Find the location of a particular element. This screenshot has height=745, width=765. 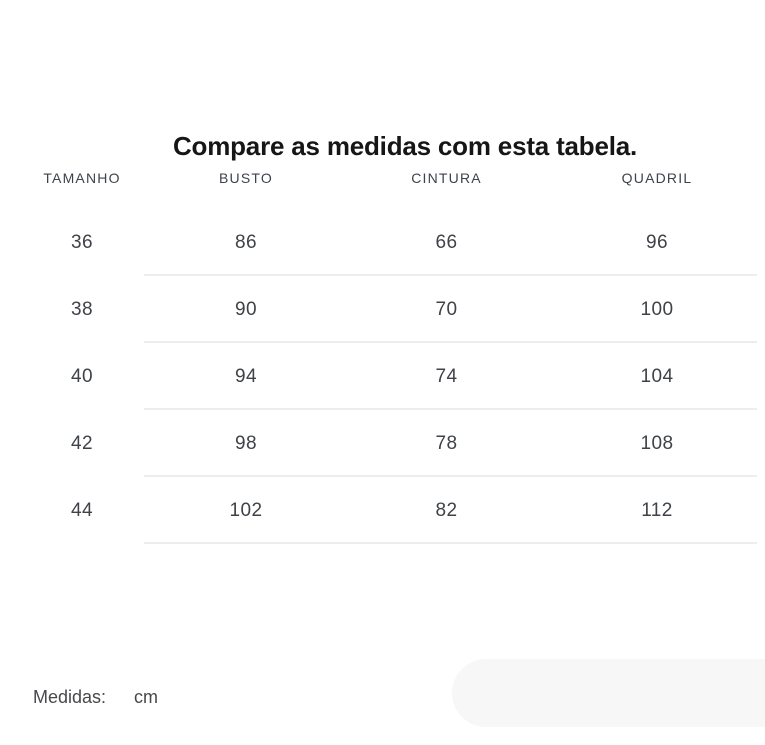

table-row: 38 90 70 100 is located at coordinates (382, 309).